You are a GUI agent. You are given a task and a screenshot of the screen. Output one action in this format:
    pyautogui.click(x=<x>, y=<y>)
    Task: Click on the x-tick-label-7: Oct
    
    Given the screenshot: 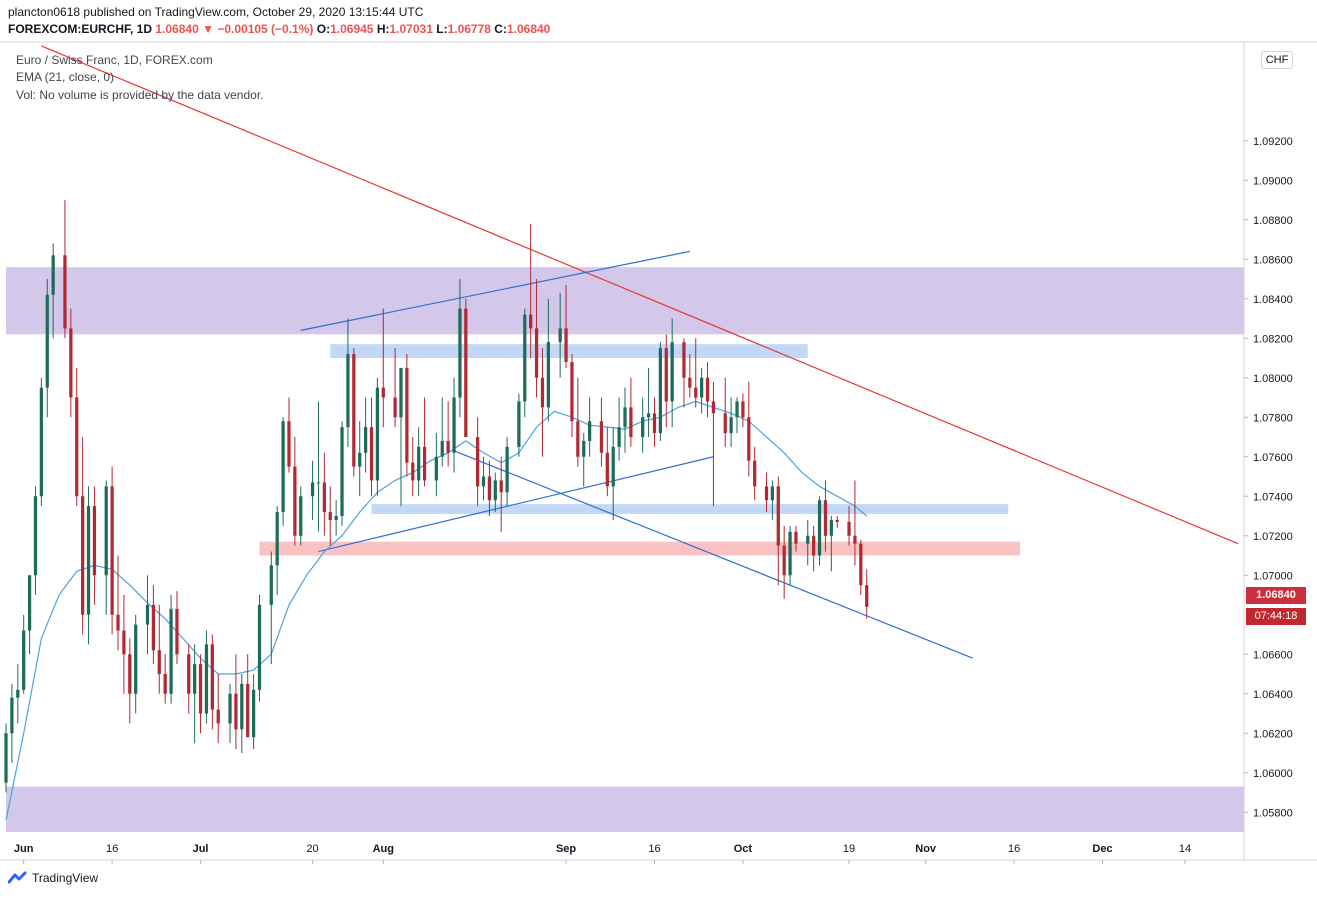 What is the action you would take?
    pyautogui.click(x=743, y=849)
    